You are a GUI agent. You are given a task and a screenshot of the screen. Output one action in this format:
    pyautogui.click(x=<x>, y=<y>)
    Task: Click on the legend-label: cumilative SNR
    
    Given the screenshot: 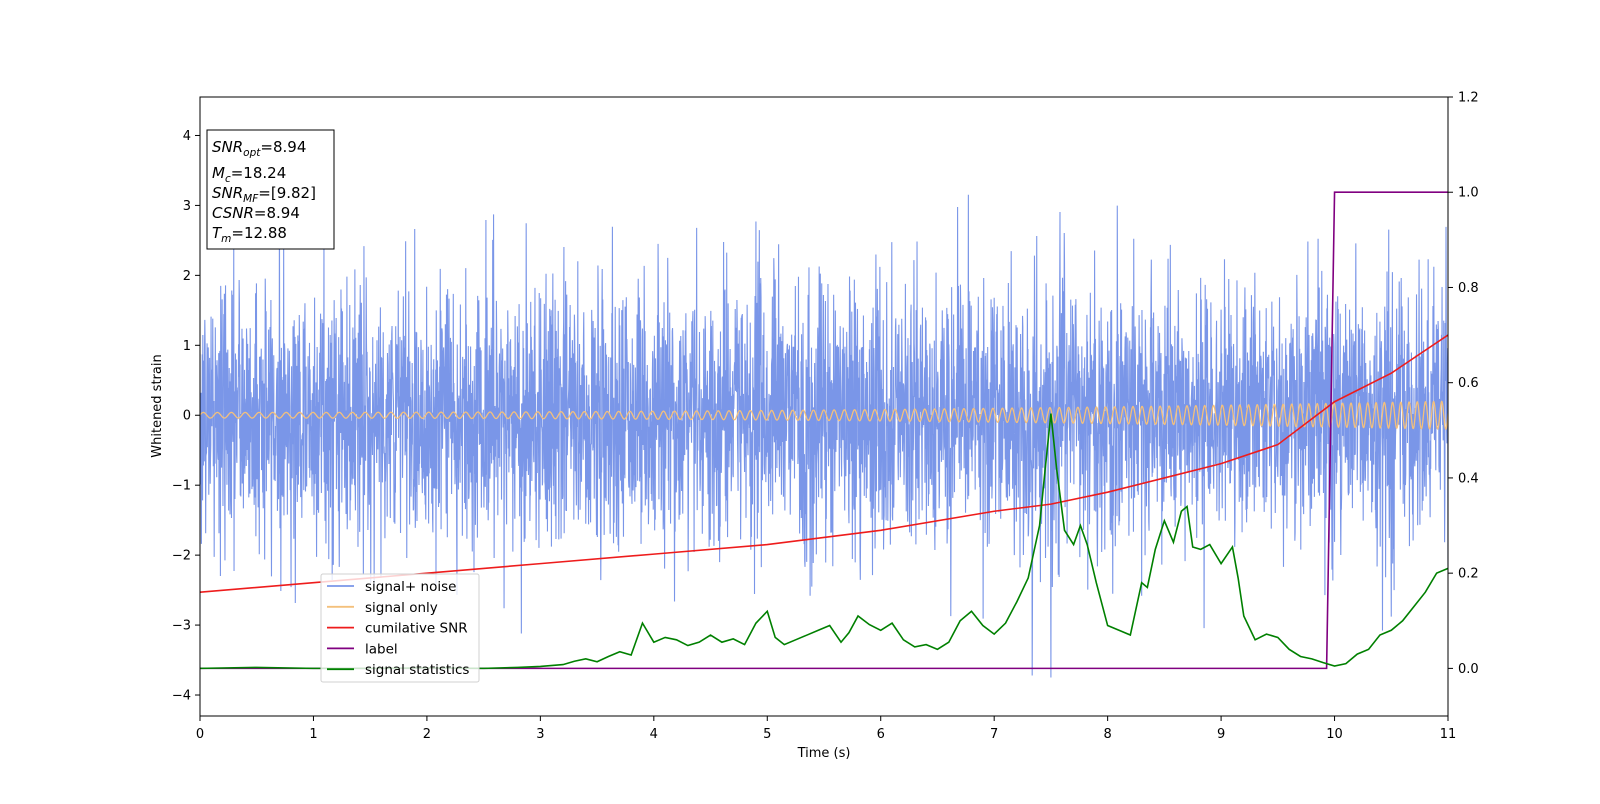 What is the action you would take?
    pyautogui.click(x=416, y=629)
    